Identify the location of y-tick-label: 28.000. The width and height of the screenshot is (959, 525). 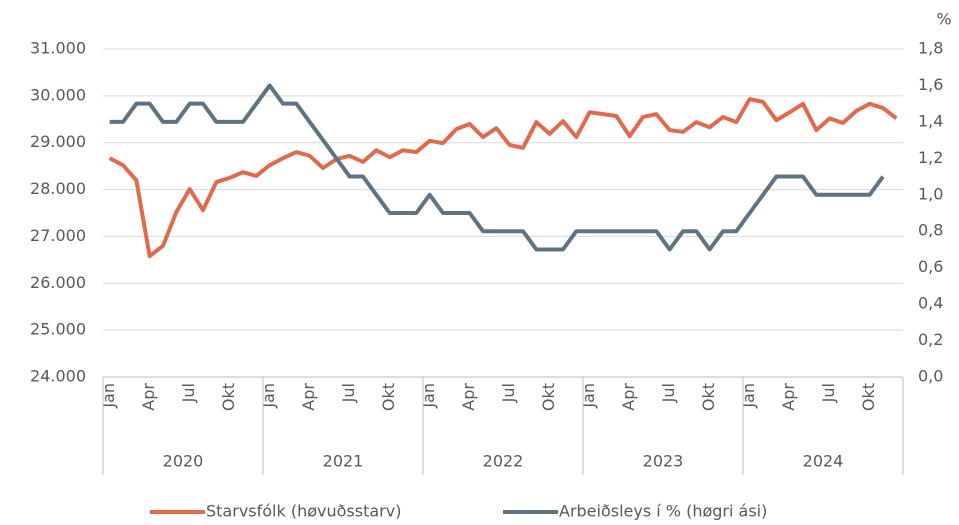
(58, 188).